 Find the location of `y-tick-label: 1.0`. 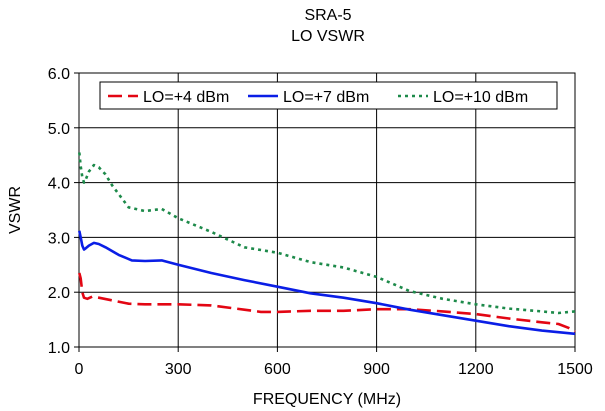

y-tick-label: 1.0 is located at coordinates (59, 348).